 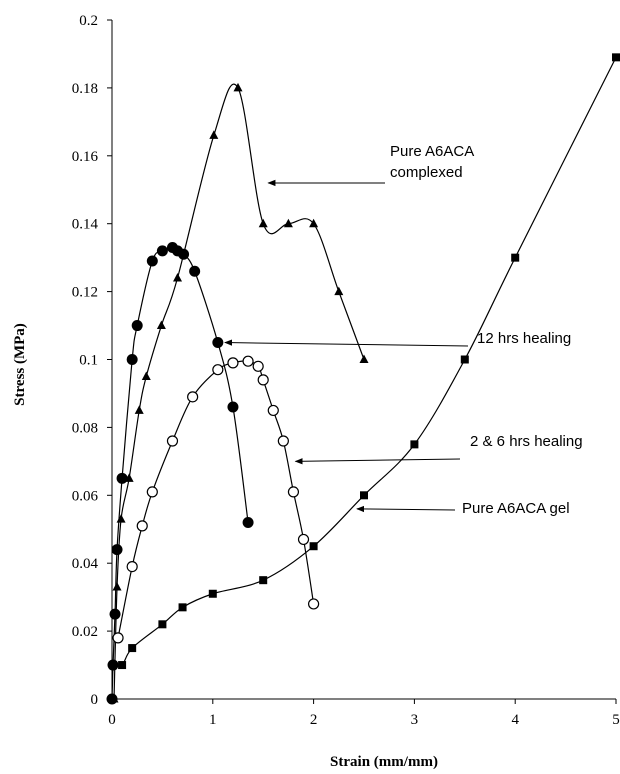 I want to click on annotation-label: 2 & 6 hrs healing, so click(x=526, y=441).